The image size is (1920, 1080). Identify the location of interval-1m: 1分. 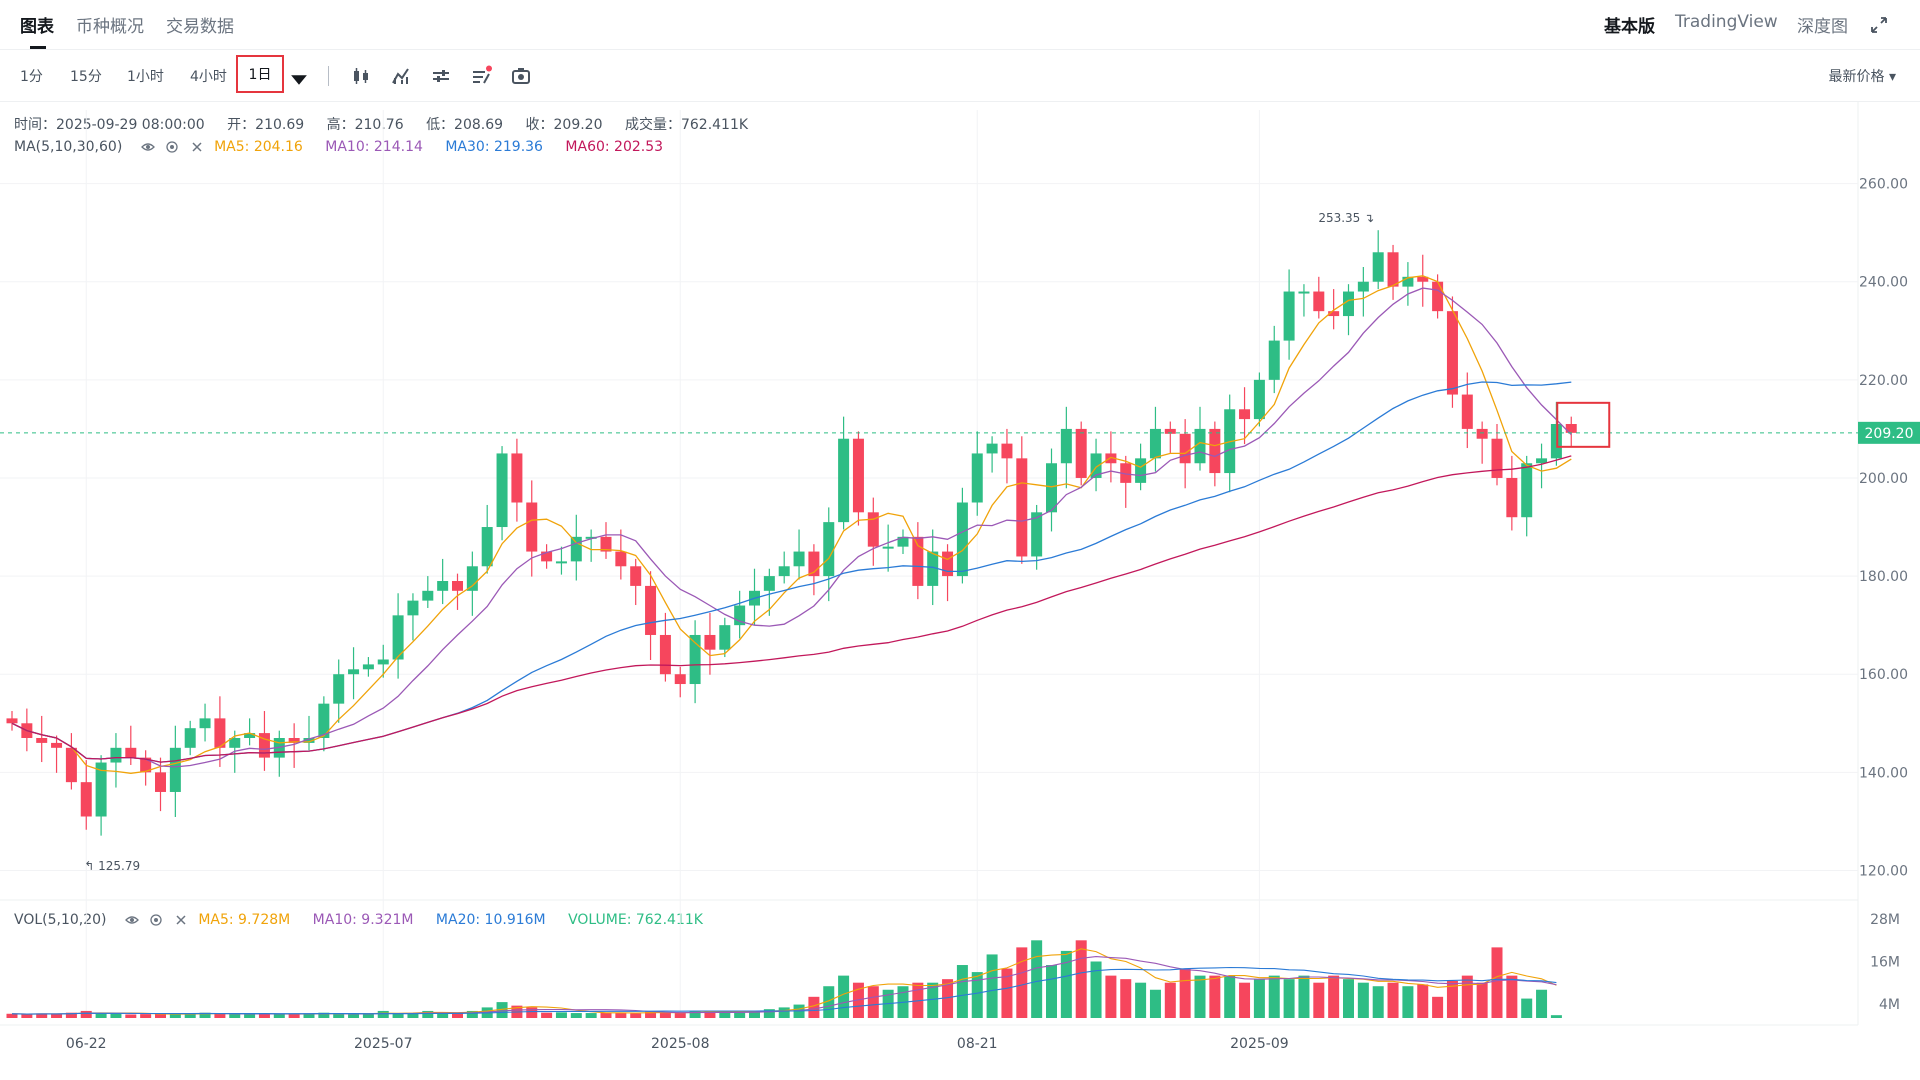
(31, 77).